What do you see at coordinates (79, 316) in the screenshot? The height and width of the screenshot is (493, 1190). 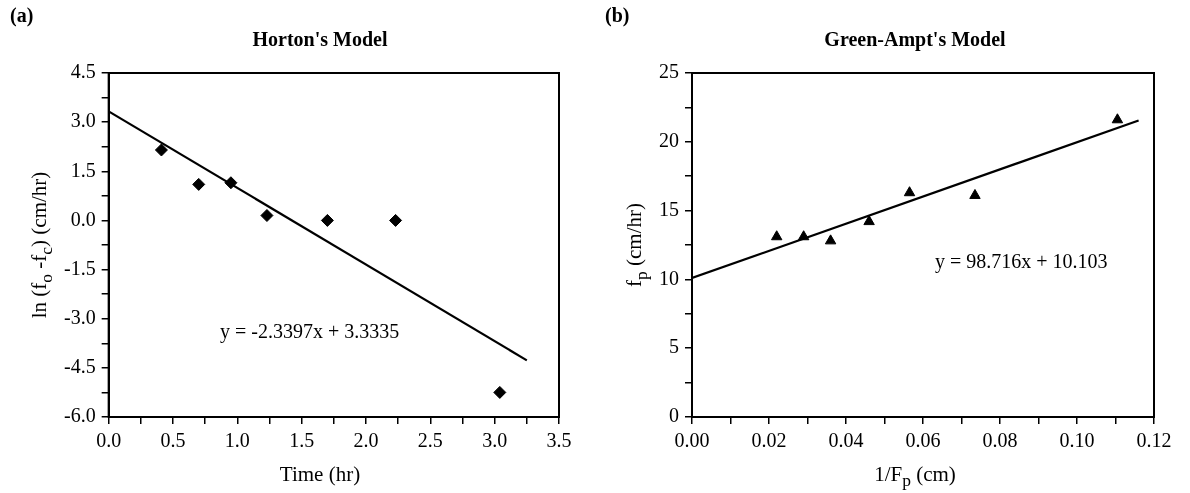 I see `y-tick-label: -3.0` at bounding box center [79, 316].